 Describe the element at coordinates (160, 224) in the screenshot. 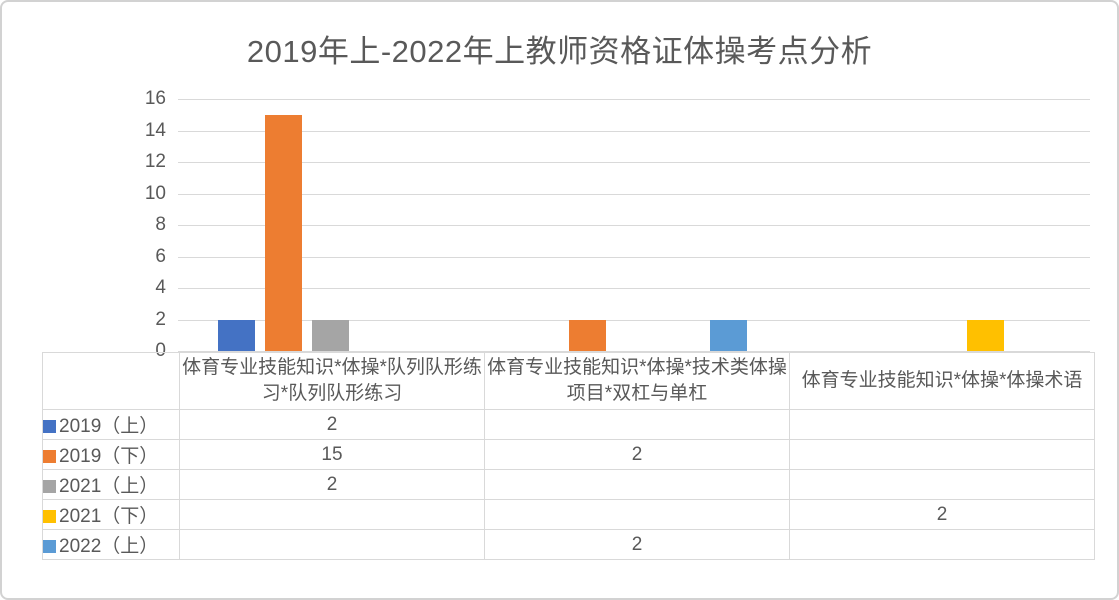

I see `y-axis-tick-label: 8` at that location.